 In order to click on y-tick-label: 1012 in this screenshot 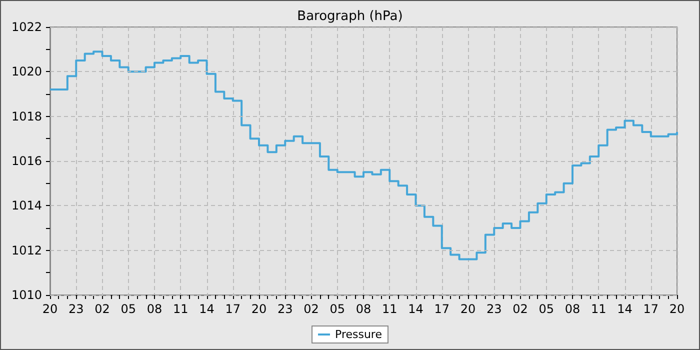, I will do `click(26, 250)`.